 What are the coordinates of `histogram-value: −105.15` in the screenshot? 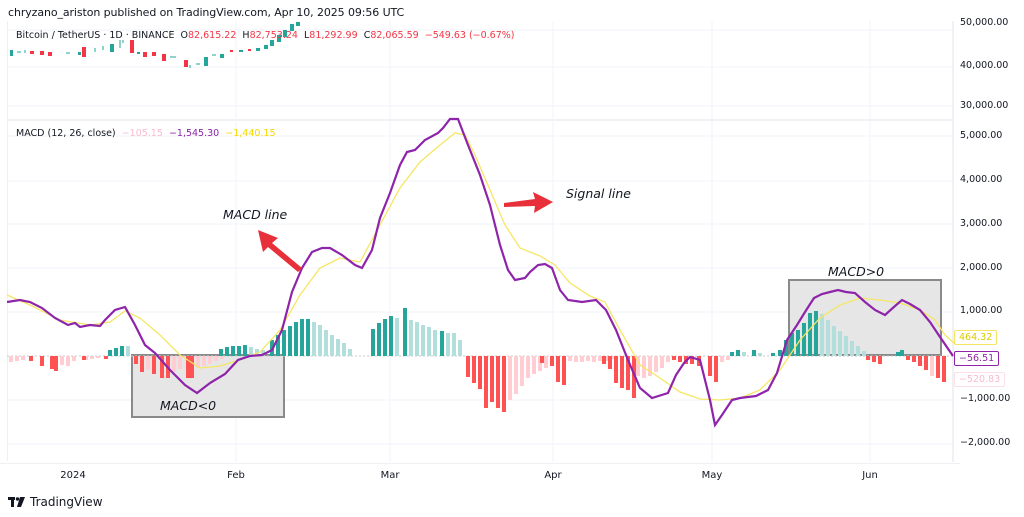 It's located at (142, 133).